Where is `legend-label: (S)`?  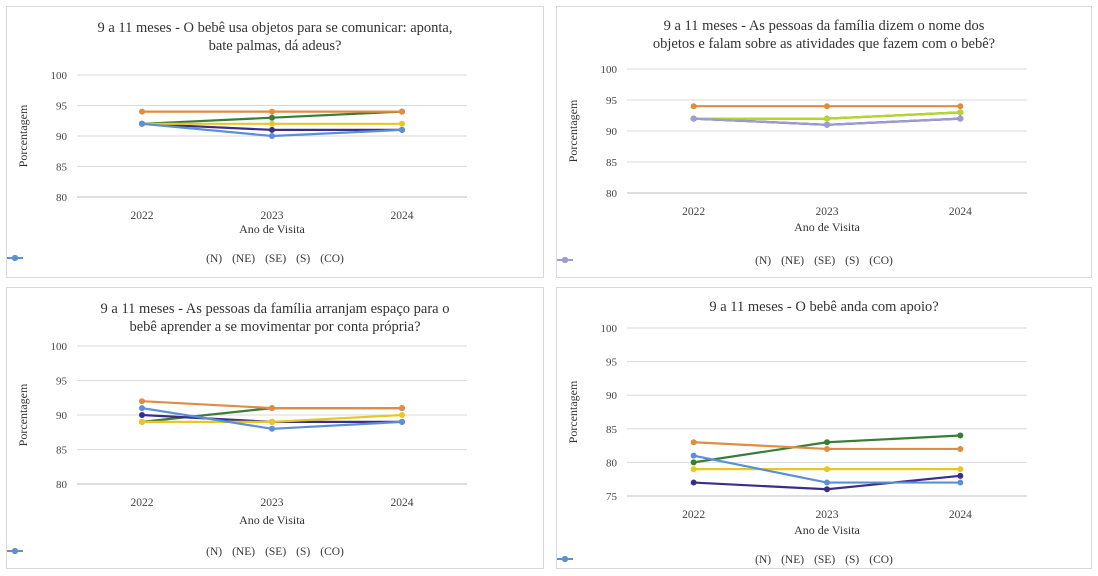 legend-label: (S) is located at coordinates (303, 259).